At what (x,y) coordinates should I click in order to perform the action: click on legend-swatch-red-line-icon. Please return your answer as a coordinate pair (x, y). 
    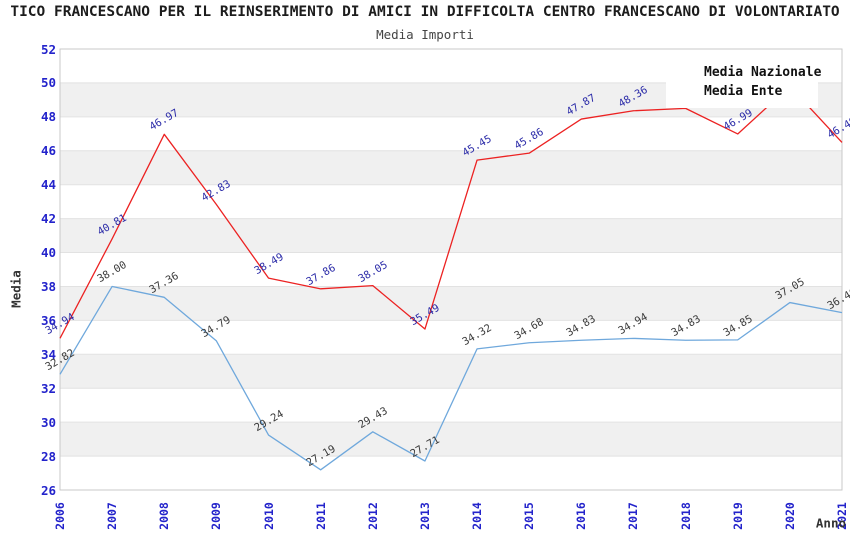
    Looking at the image, I should click on (684, 91).